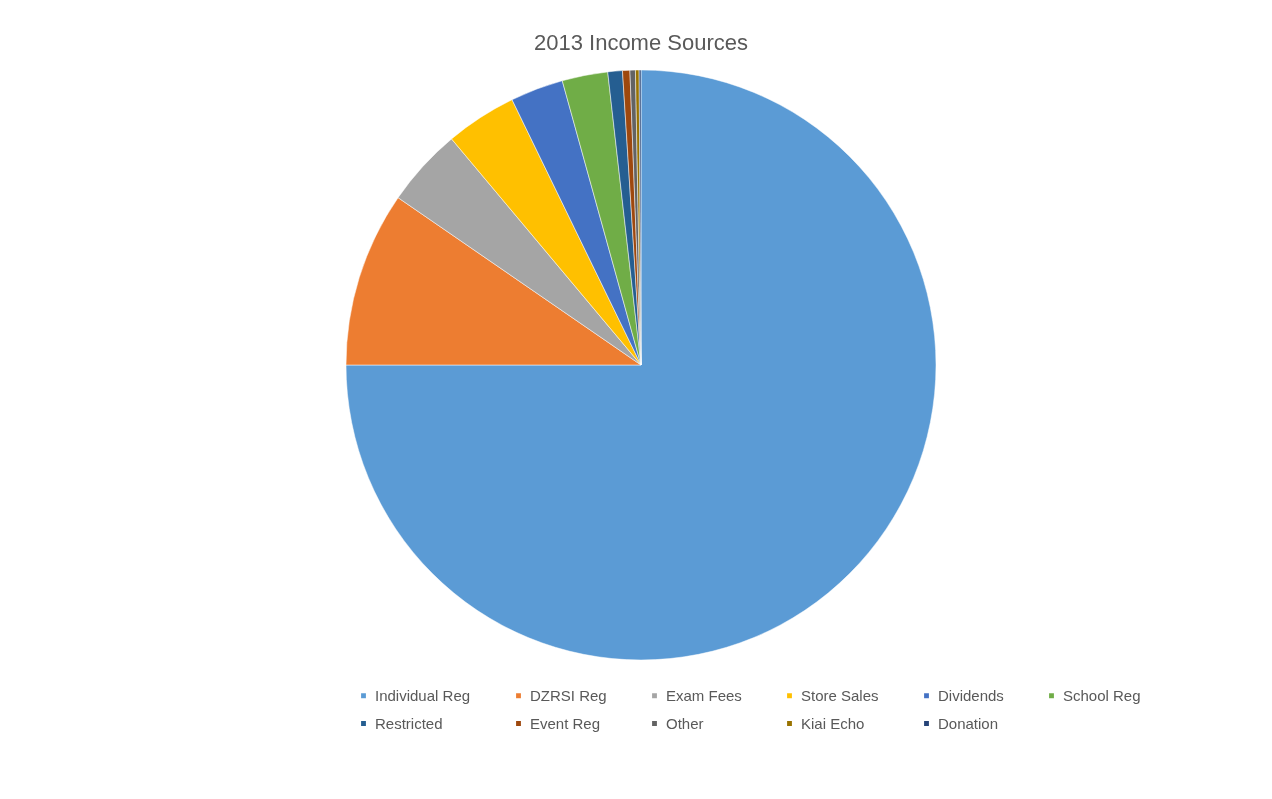 This screenshot has width=1272, height=799. Describe the element at coordinates (423, 695) in the screenshot. I see `legend-label: Individual Reg` at that location.